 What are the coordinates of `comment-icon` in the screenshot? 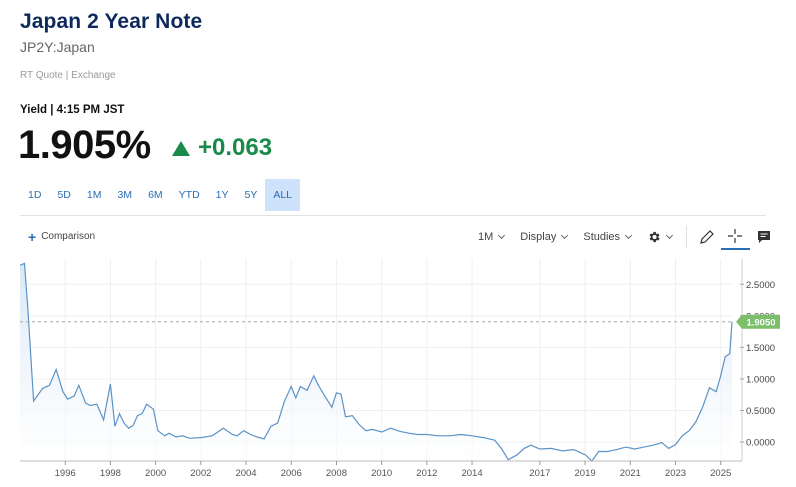 It's located at (763, 237).